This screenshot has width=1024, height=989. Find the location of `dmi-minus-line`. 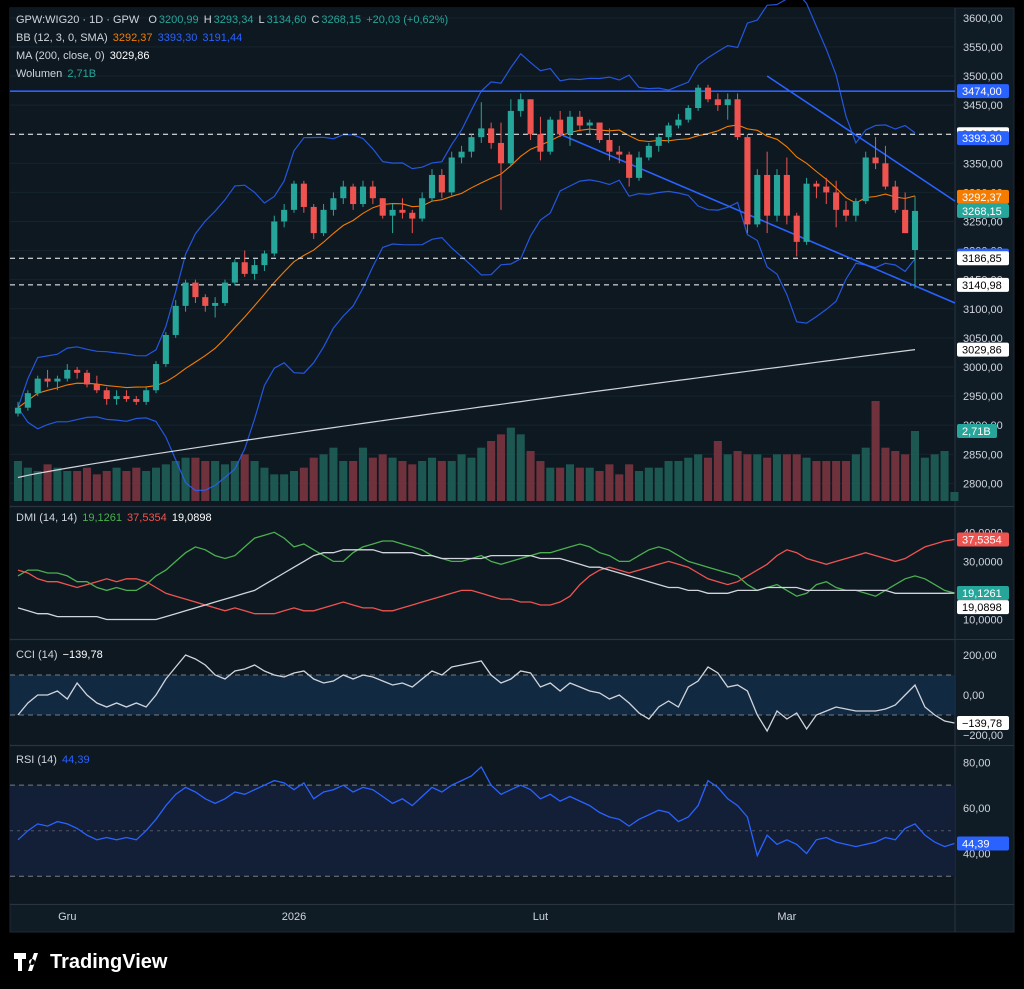

dmi-minus-line is located at coordinates (486, 576).